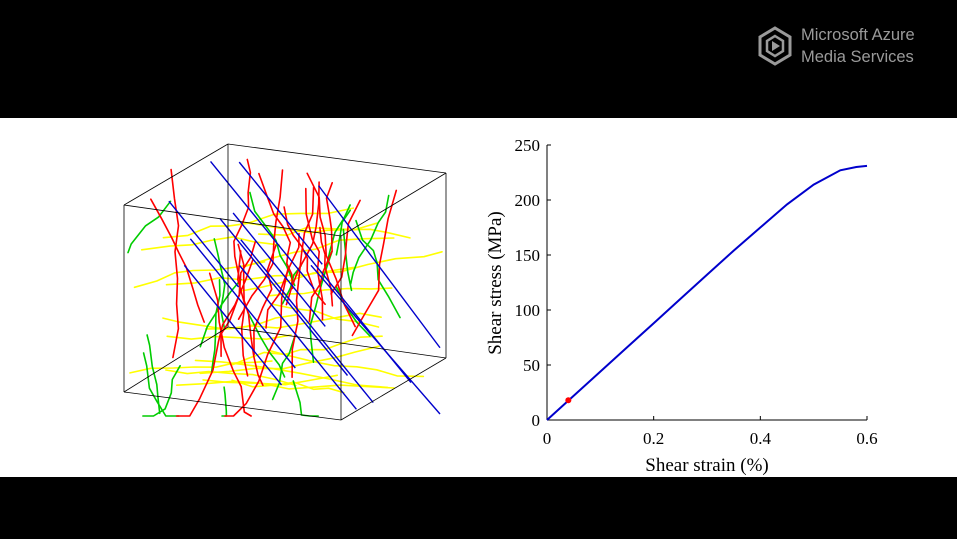  What do you see at coordinates (533, 283) in the screenshot?
I see `y-ticks: 0 50 100 150 200 250` at bounding box center [533, 283].